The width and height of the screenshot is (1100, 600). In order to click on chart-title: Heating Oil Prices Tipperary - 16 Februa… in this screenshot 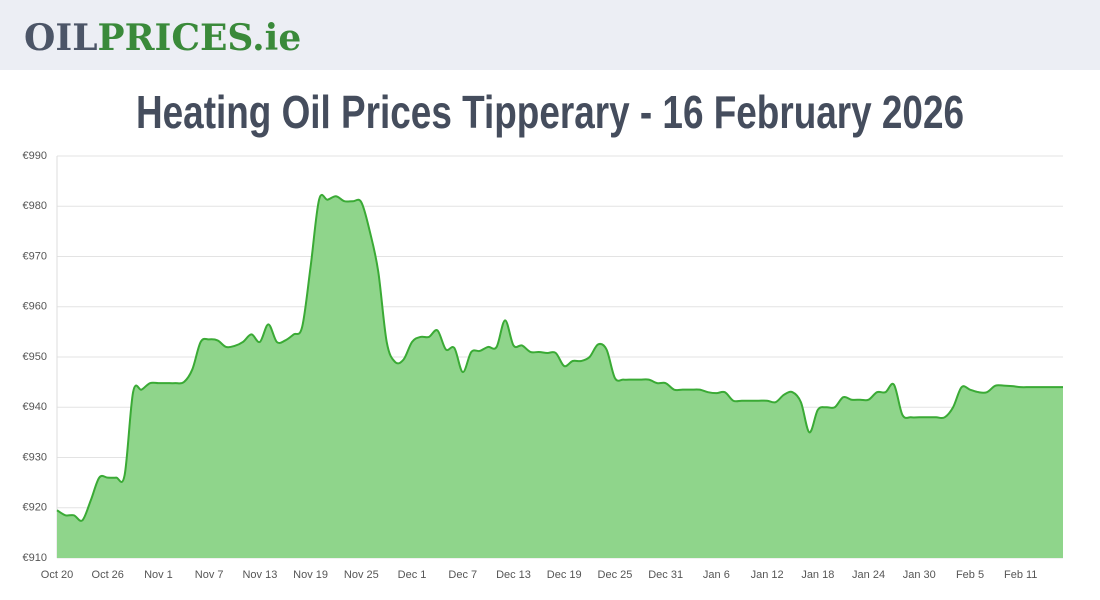, I will do `click(550, 112)`.